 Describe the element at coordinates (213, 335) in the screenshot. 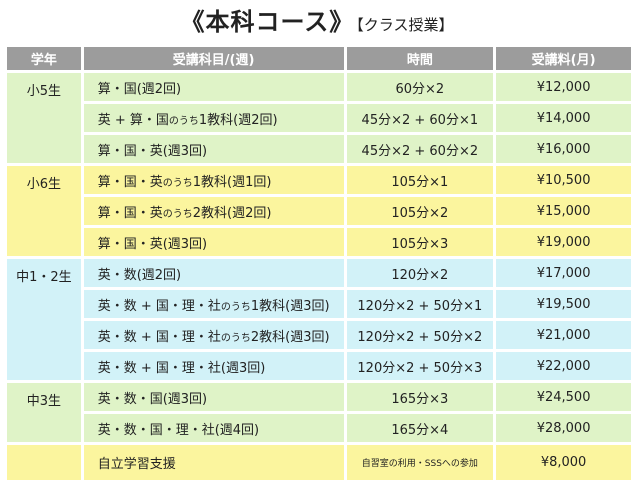

I see `course-cell: 英・数 + 国・理・社のうち2教科(週3回)` at that location.